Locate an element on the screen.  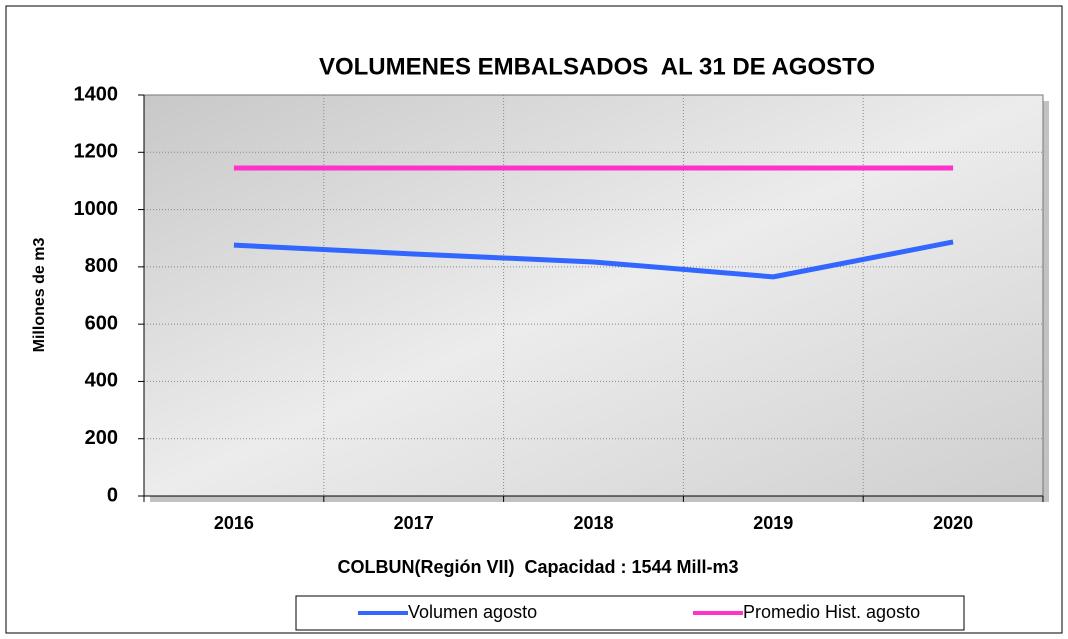
x-tick-label: 2020 is located at coordinates (953, 523).